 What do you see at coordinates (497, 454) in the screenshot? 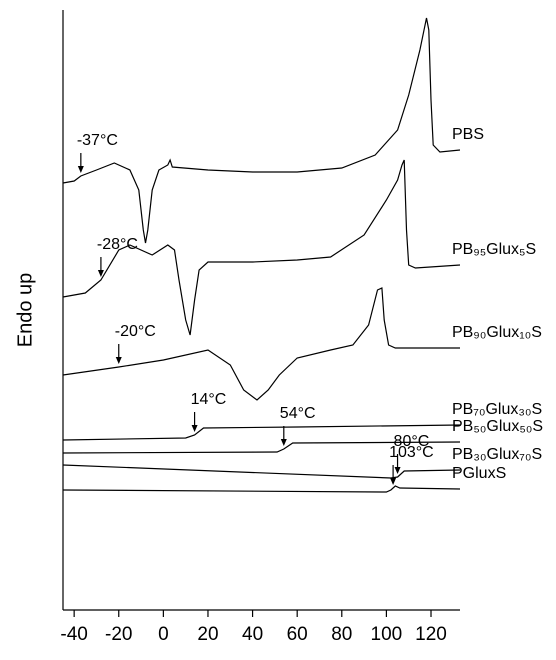
I see `curve-label: PB₃₀Glux₇₀S` at bounding box center [497, 454].